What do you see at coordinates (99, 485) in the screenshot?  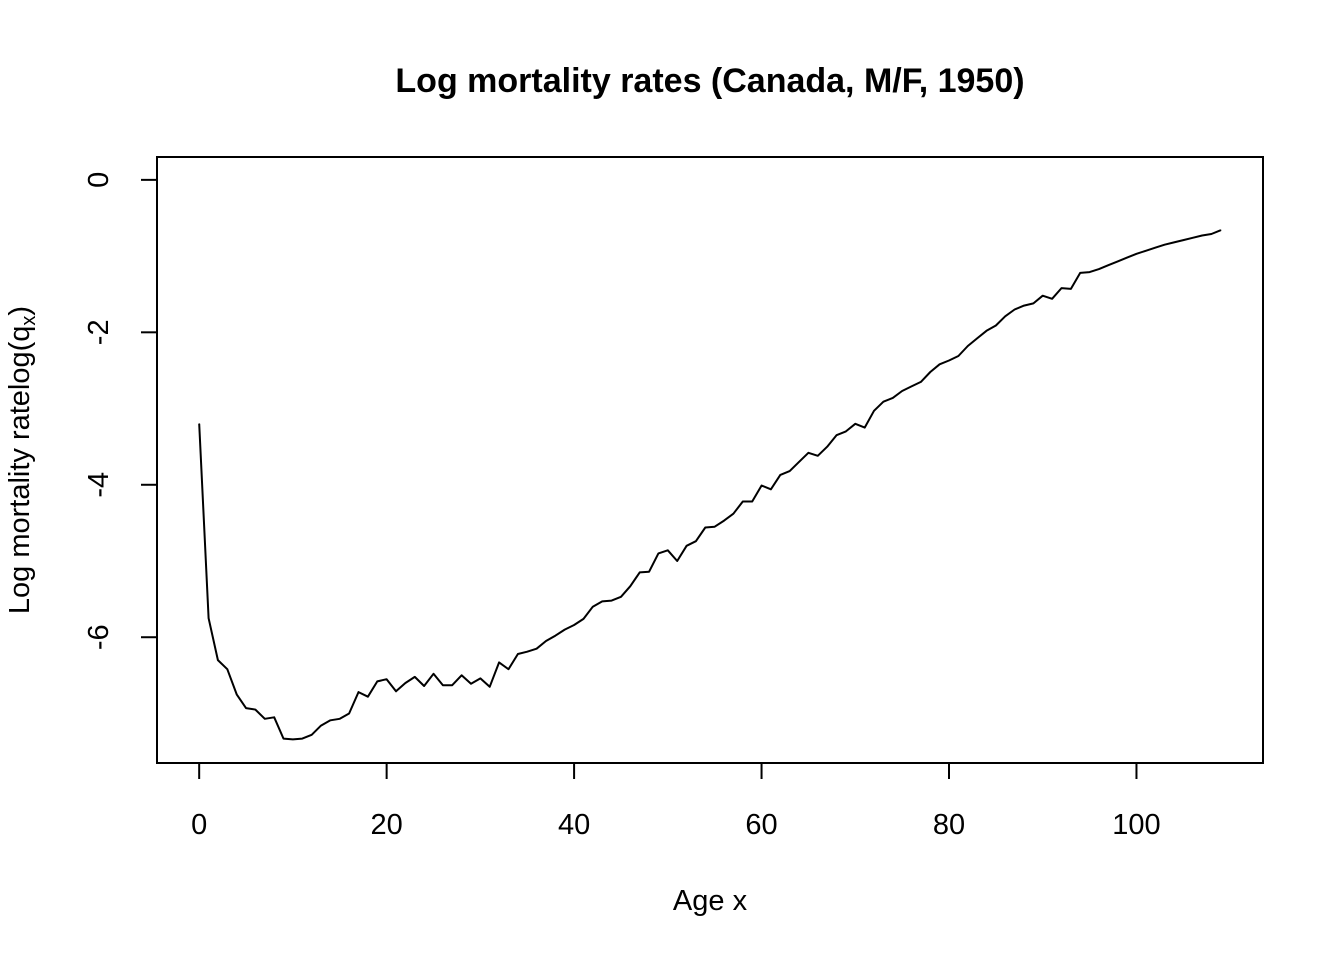 I see `y-tick-label: -4` at bounding box center [99, 485].